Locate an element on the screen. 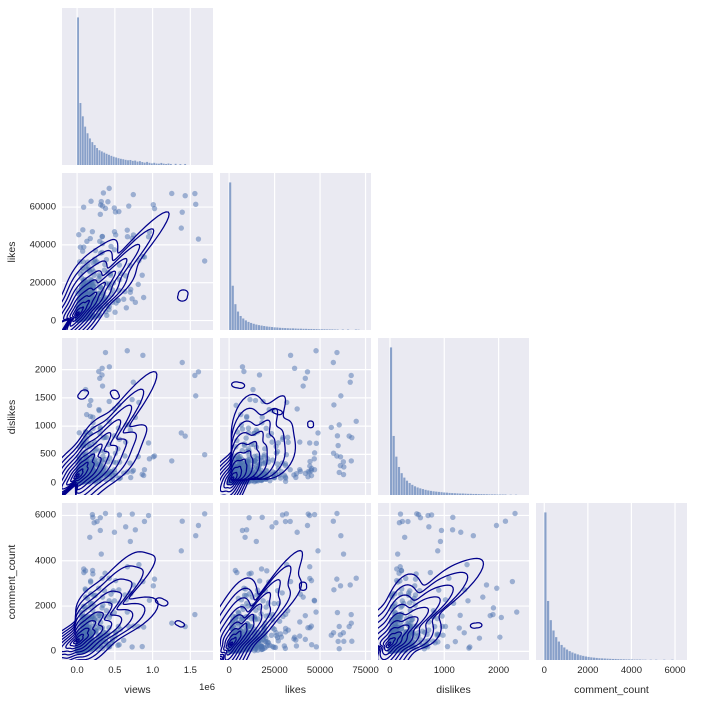  x-tick-label: 6000 is located at coordinates (675, 670).